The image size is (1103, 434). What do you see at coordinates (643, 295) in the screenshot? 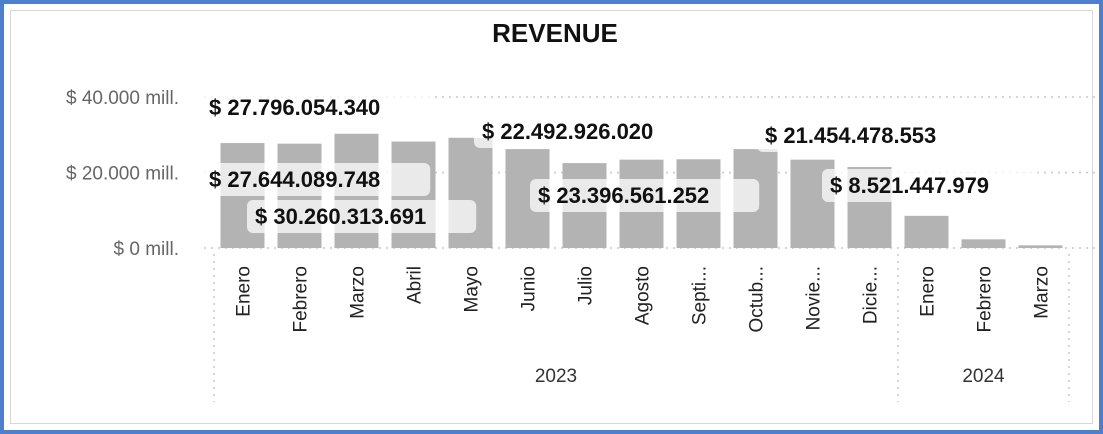
I see `x-tick-label: Agosto` at bounding box center [643, 295].